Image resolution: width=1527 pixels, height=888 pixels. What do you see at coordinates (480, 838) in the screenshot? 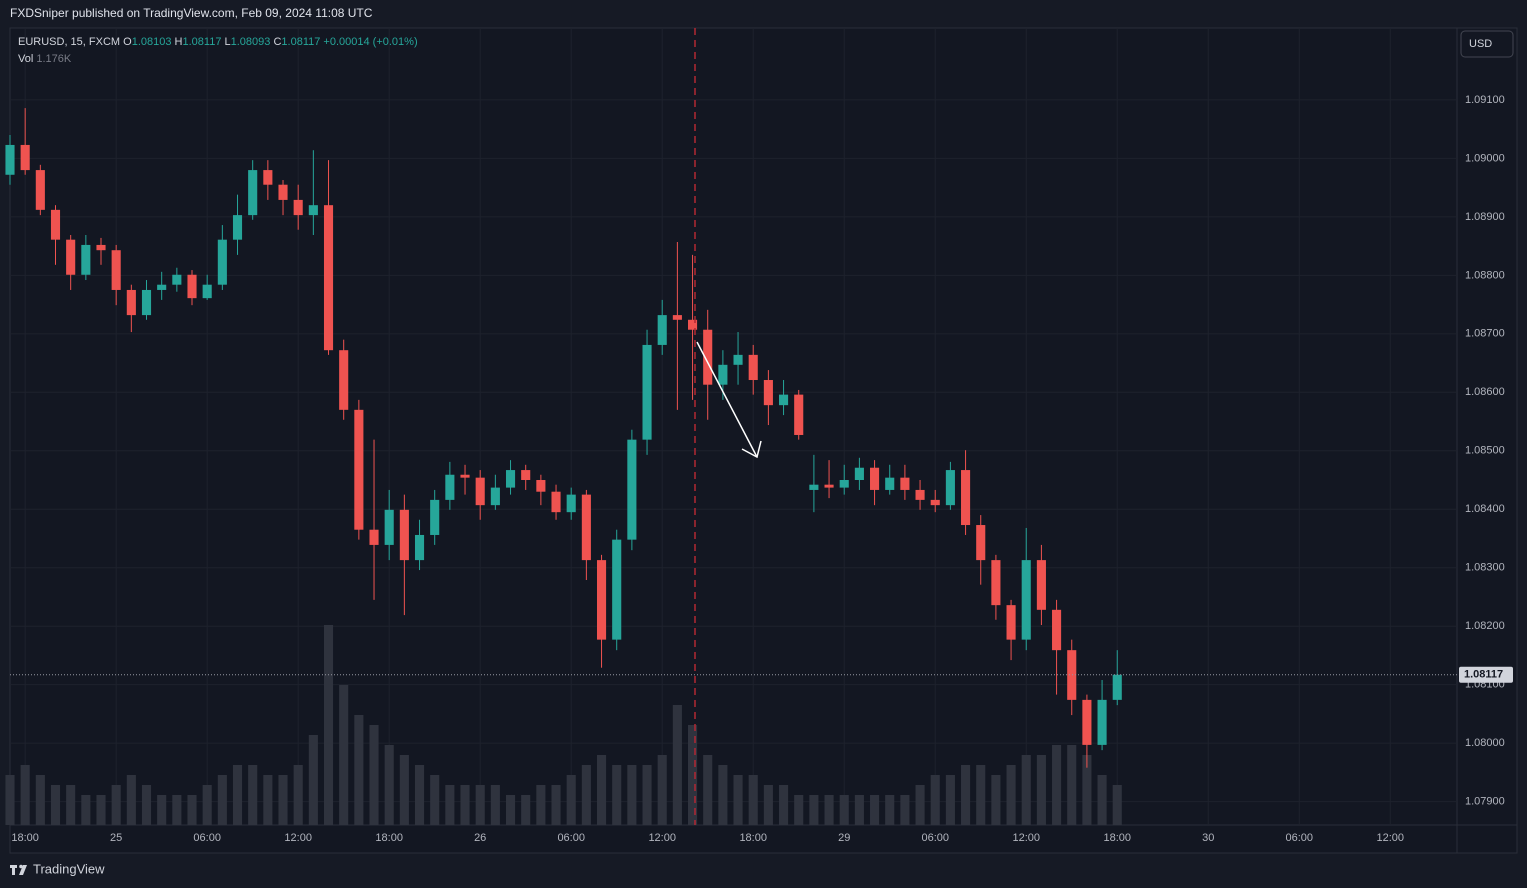
I see `x-tick-label: 26` at bounding box center [480, 838].